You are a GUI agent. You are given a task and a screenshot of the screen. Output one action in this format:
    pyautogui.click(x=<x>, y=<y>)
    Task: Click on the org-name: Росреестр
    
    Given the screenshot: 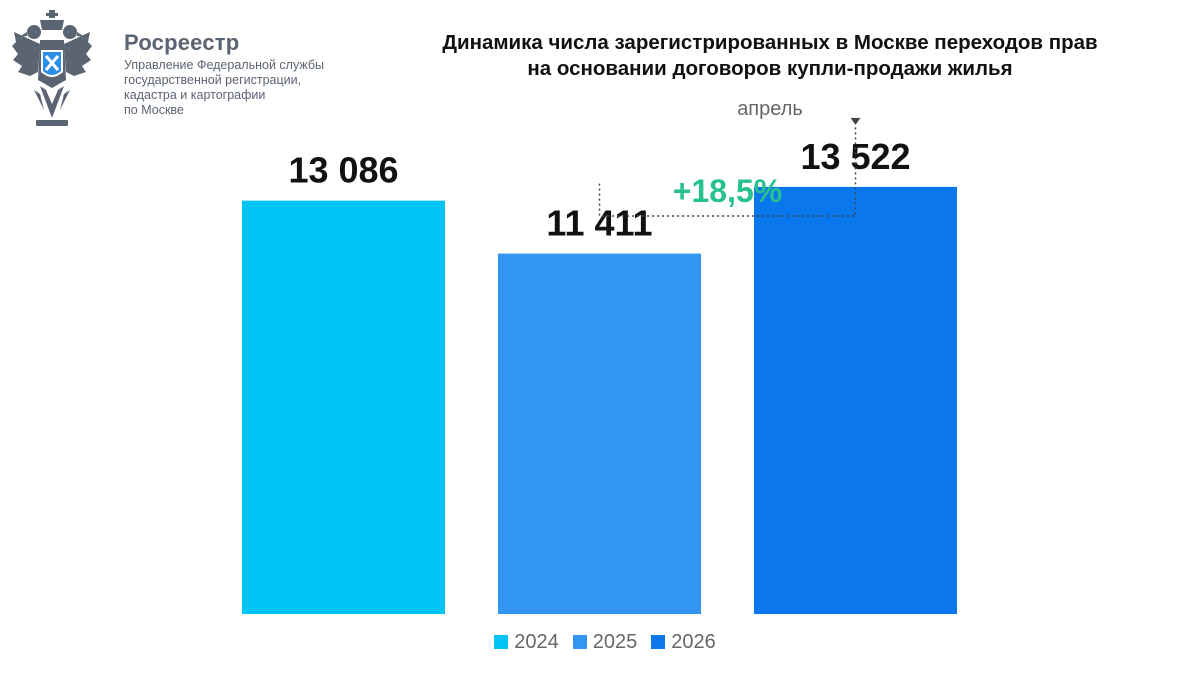 What is the action you would take?
    pyautogui.click(x=182, y=42)
    